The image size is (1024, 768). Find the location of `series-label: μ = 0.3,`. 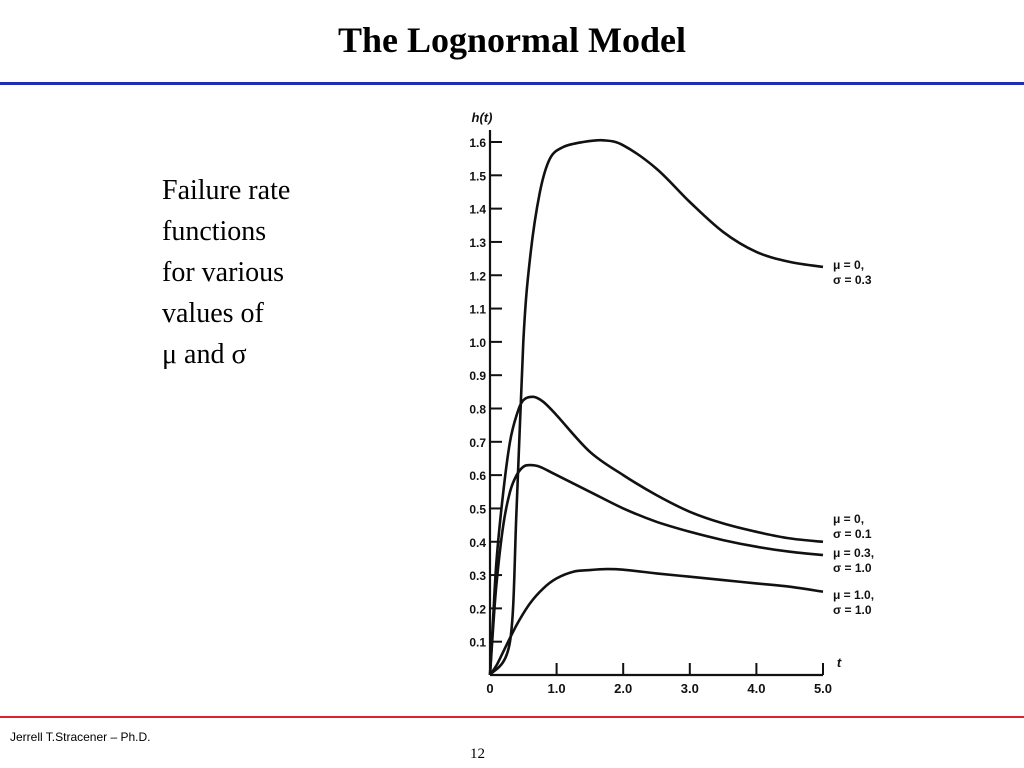

series-label: μ = 0.3, is located at coordinates (853, 553).